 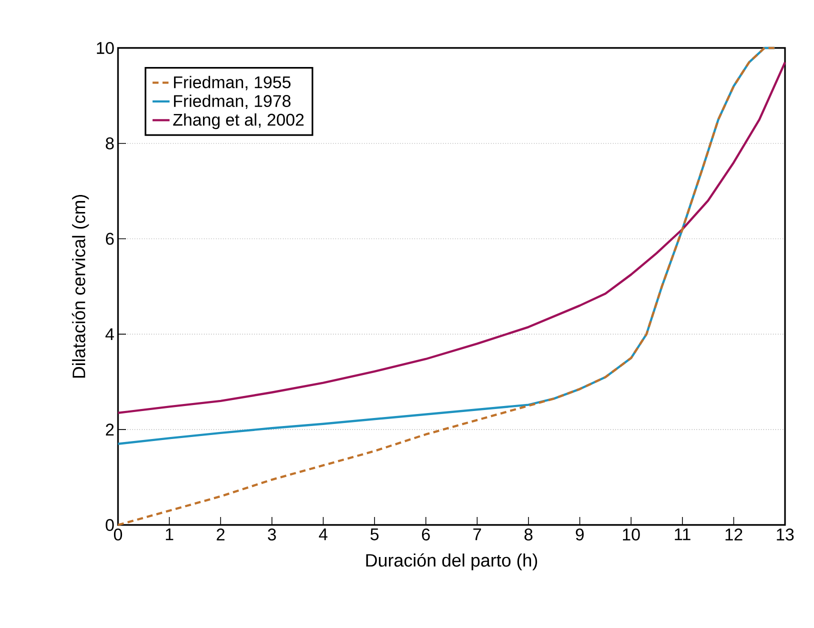 What do you see at coordinates (374, 534) in the screenshot?
I see `x-tick-label: 5` at bounding box center [374, 534].